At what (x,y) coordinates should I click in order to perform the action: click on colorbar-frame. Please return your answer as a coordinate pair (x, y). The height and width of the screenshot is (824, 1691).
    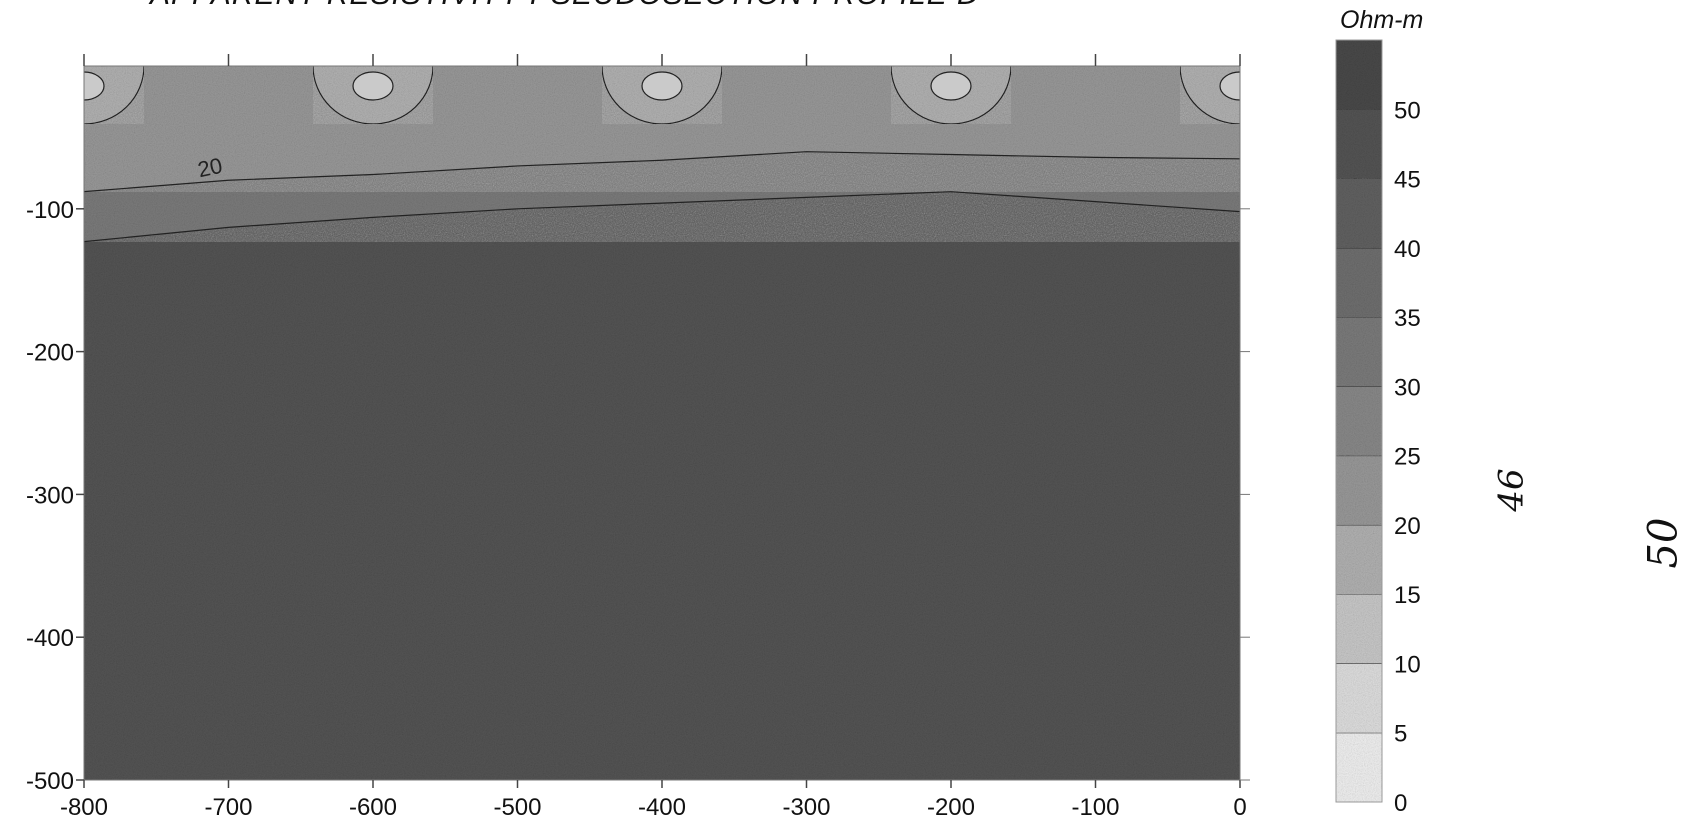
    Looking at the image, I should click on (1359, 421).